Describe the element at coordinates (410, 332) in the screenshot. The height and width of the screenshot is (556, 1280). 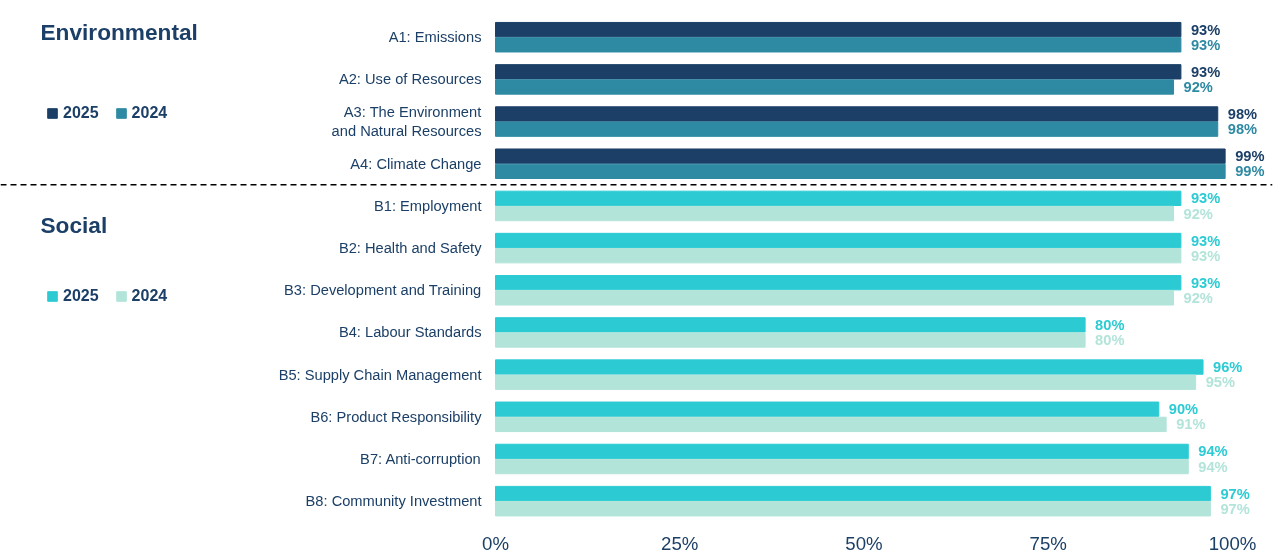
I see `y-tick-label: B4: Labour Standards` at that location.